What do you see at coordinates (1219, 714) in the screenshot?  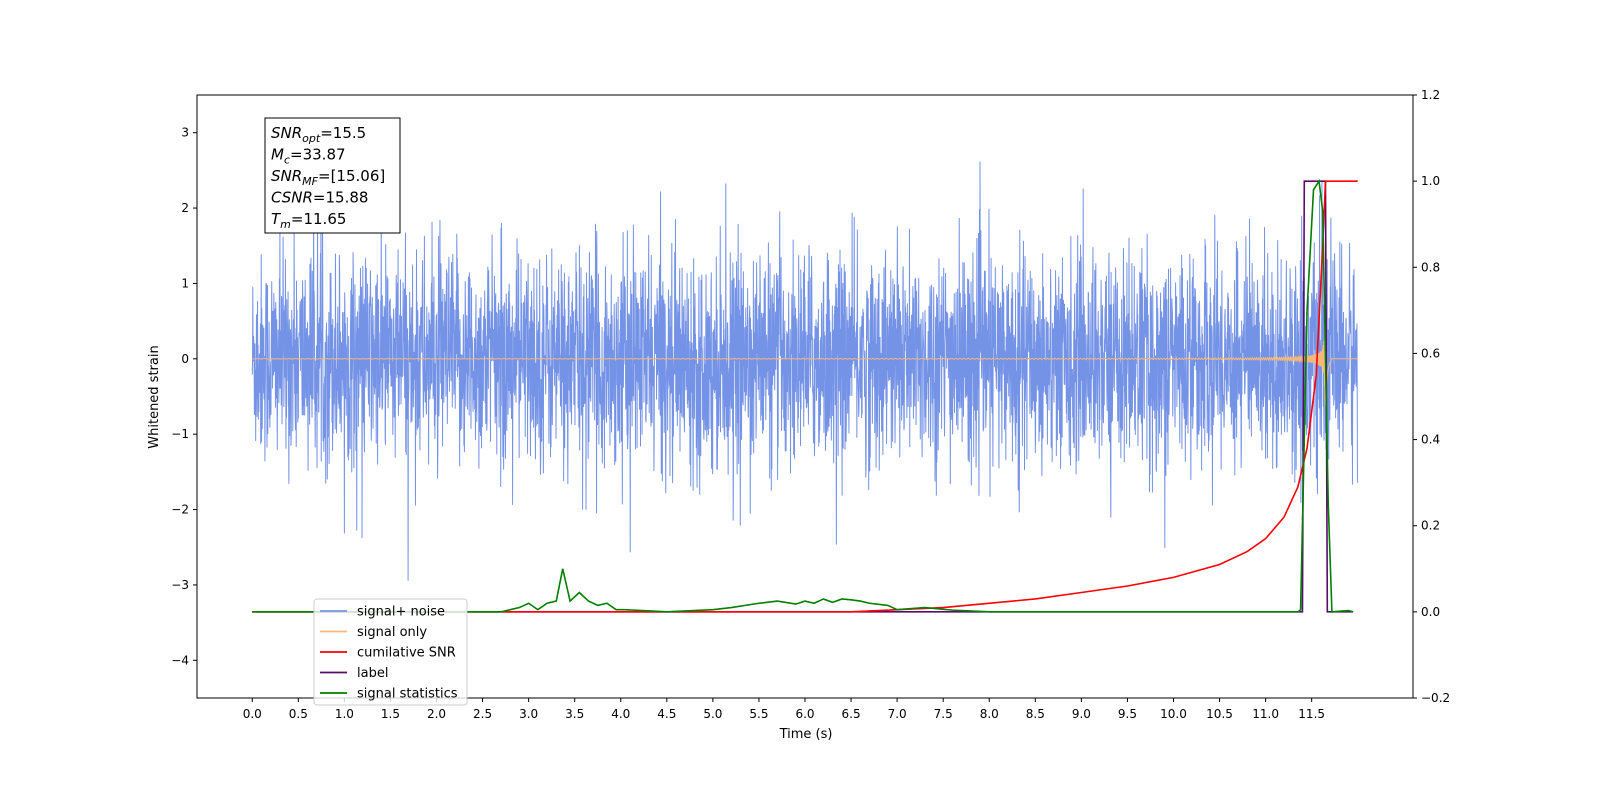 I see `x-tick-label: 10.5` at bounding box center [1219, 714].